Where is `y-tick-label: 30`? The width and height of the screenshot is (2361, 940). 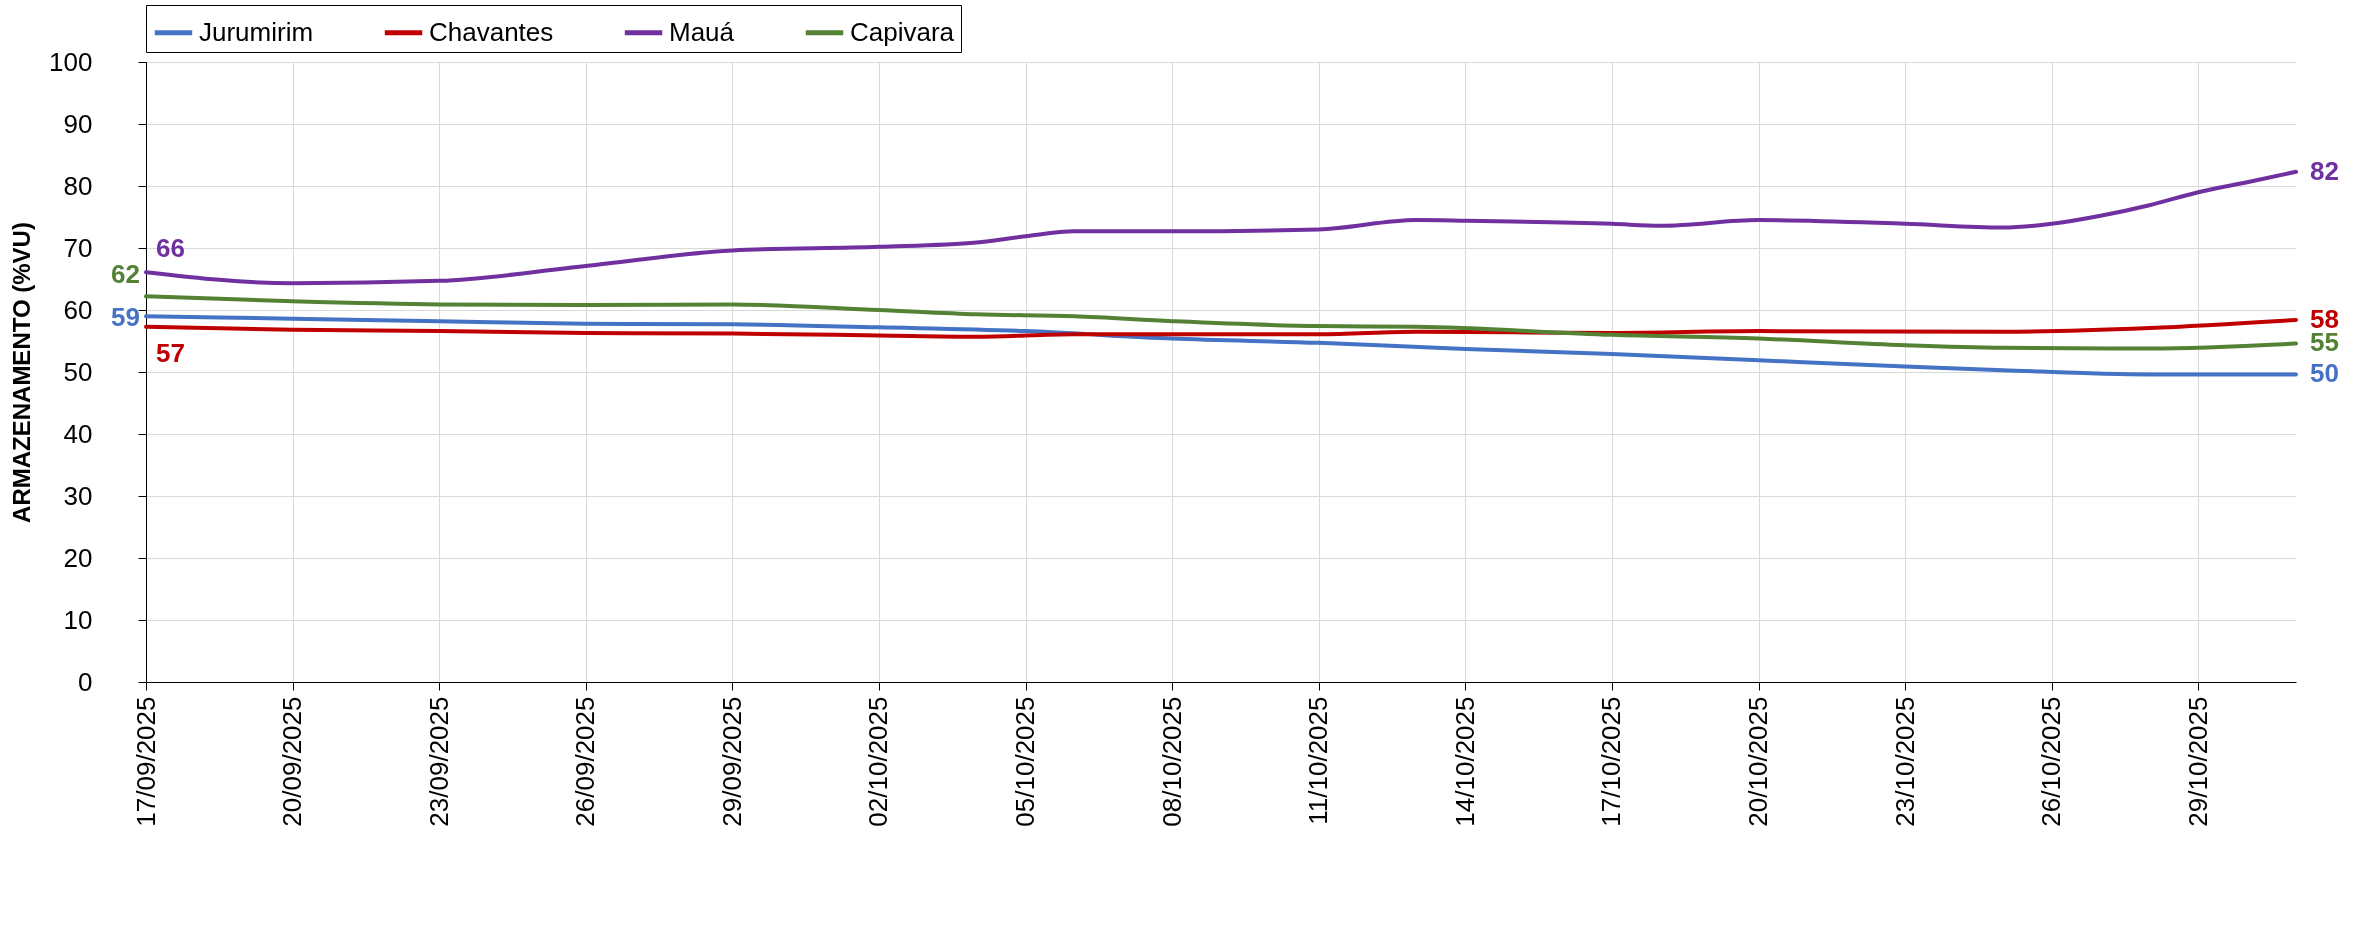 y-tick-label: 30 is located at coordinates (78, 495).